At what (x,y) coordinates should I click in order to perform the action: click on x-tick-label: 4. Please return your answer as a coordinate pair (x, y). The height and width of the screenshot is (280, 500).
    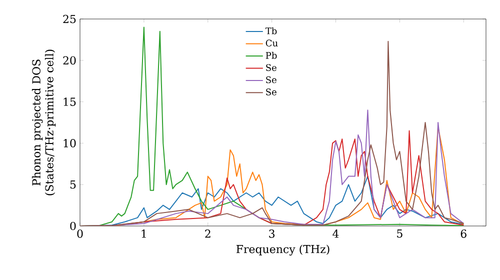
    Looking at the image, I should click on (335, 234).